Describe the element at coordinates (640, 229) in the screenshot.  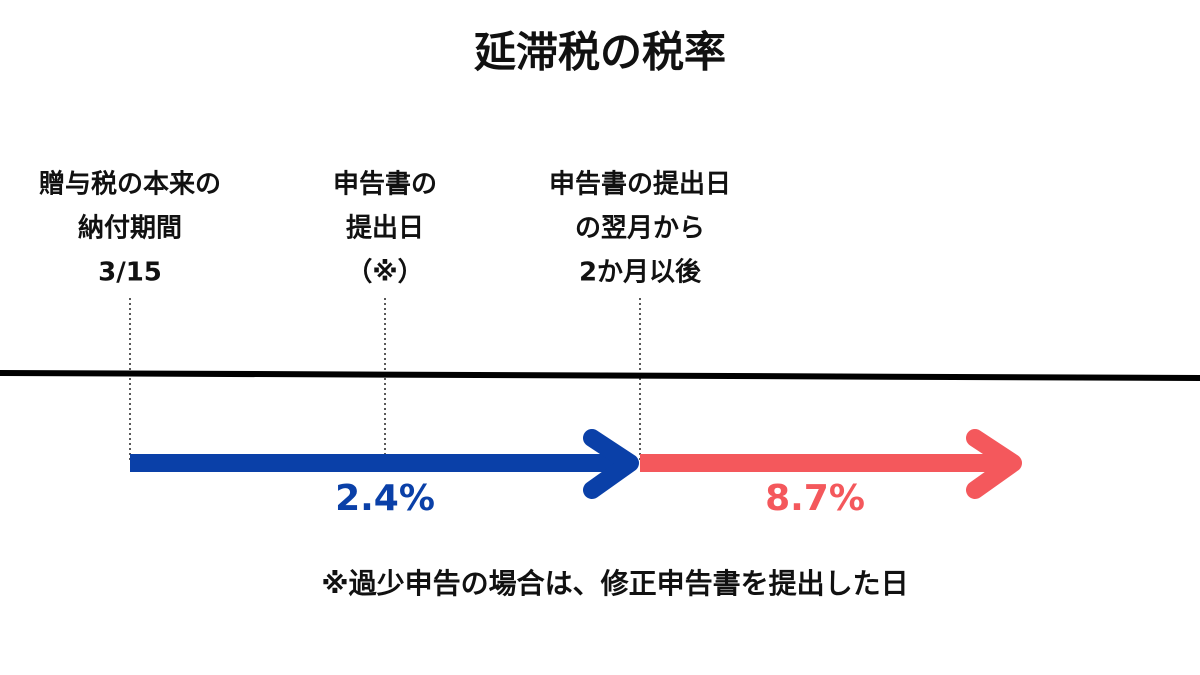
I see `point-label: の翌月から` at that location.